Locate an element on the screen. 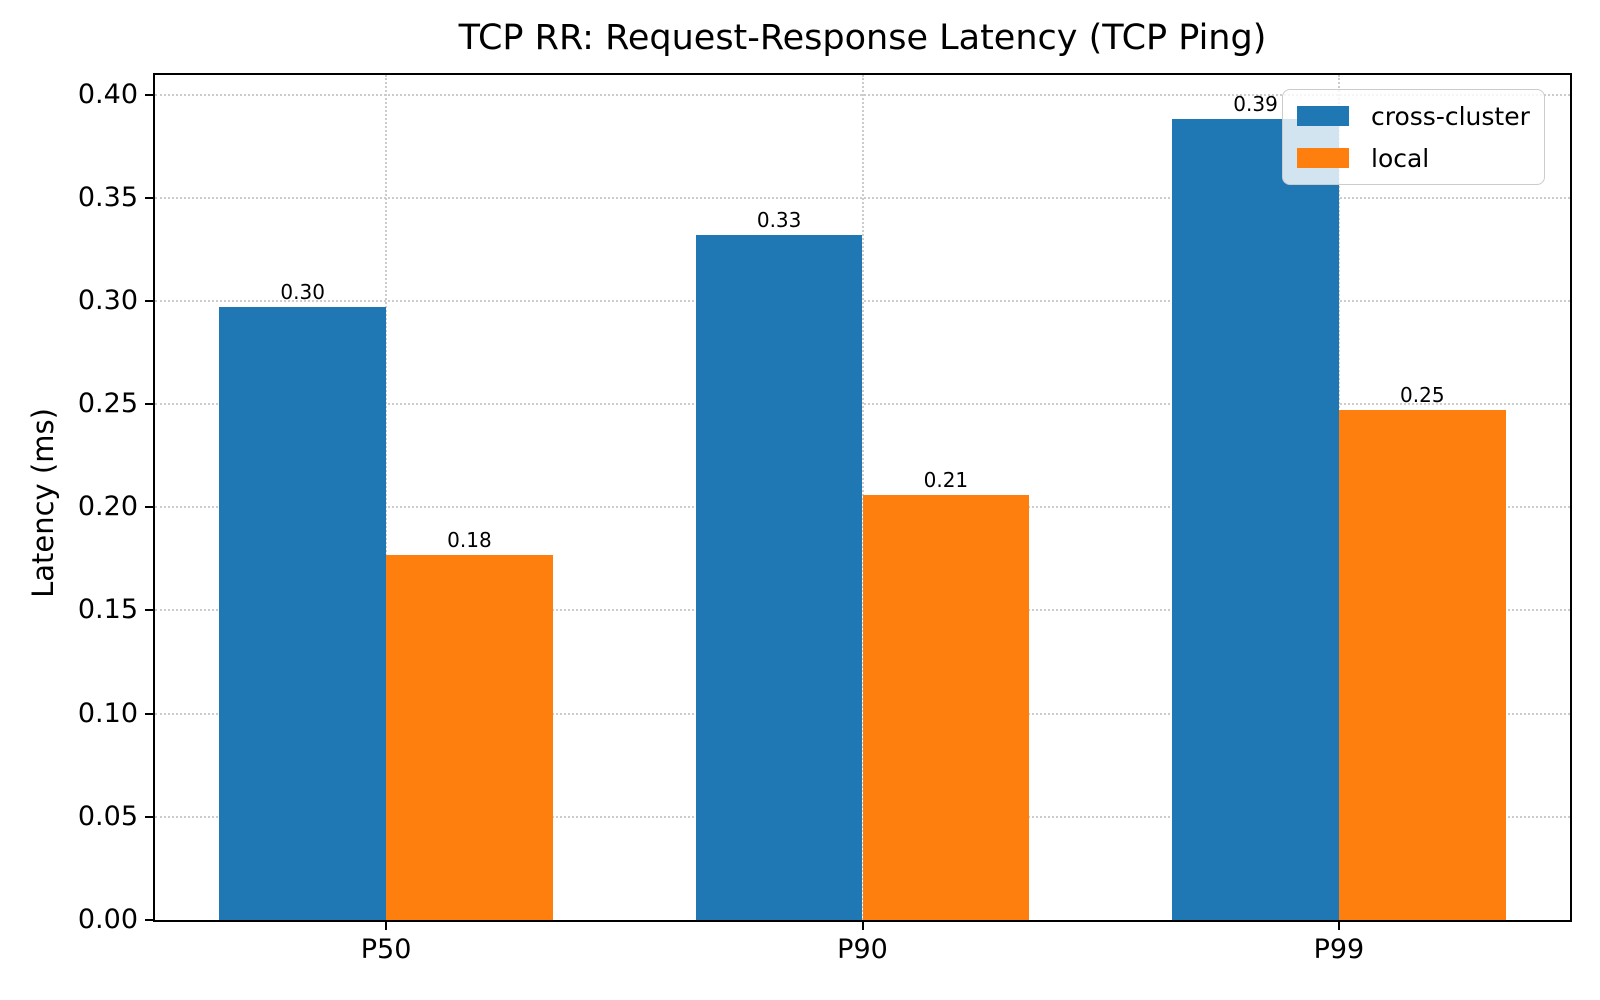 This screenshot has width=1600, height=1000. y-tick-label: 0.40 is located at coordinates (107, 94).